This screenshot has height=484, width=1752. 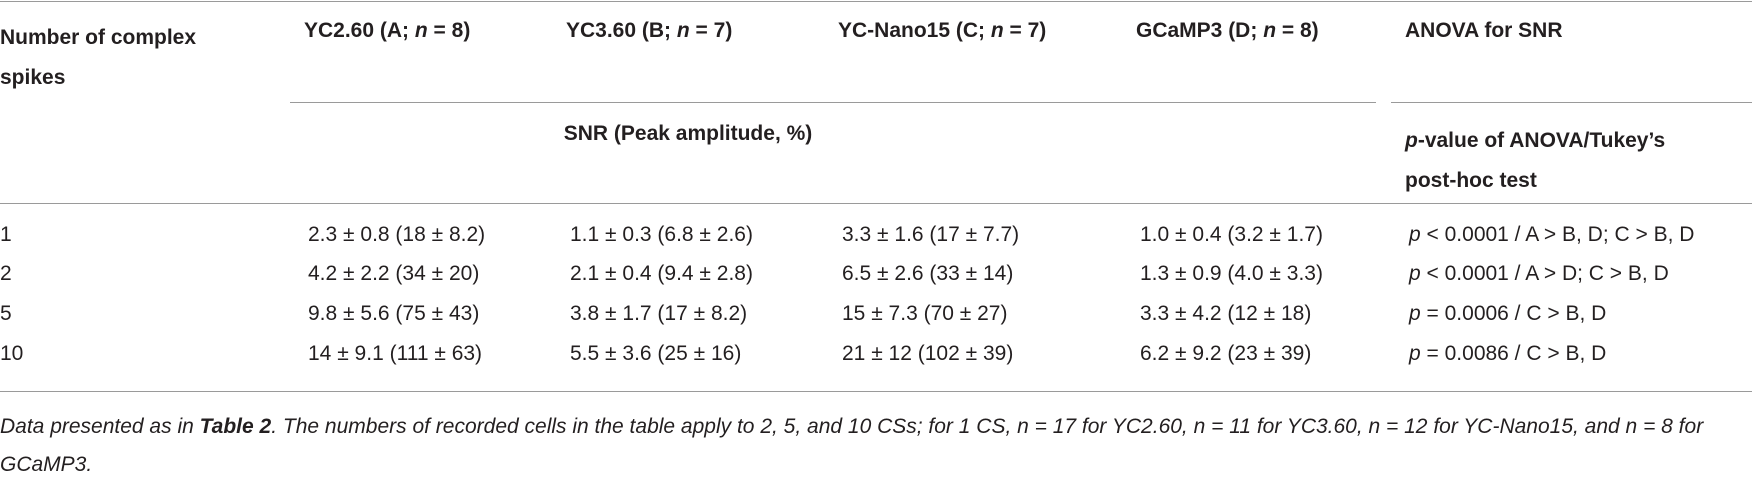 I want to click on text-run: < 0.0001 / A > D; C > B, D, so click(x=1544, y=273).